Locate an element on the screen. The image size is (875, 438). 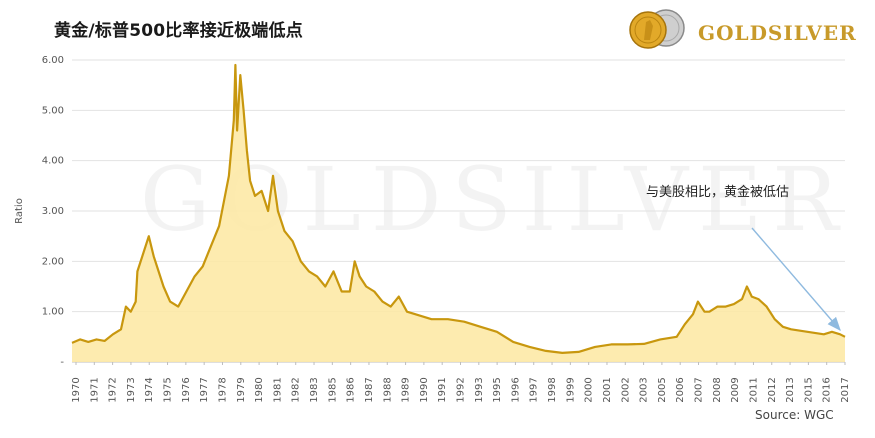
x-tick-label: 2001 is located at coordinates (607, 389).